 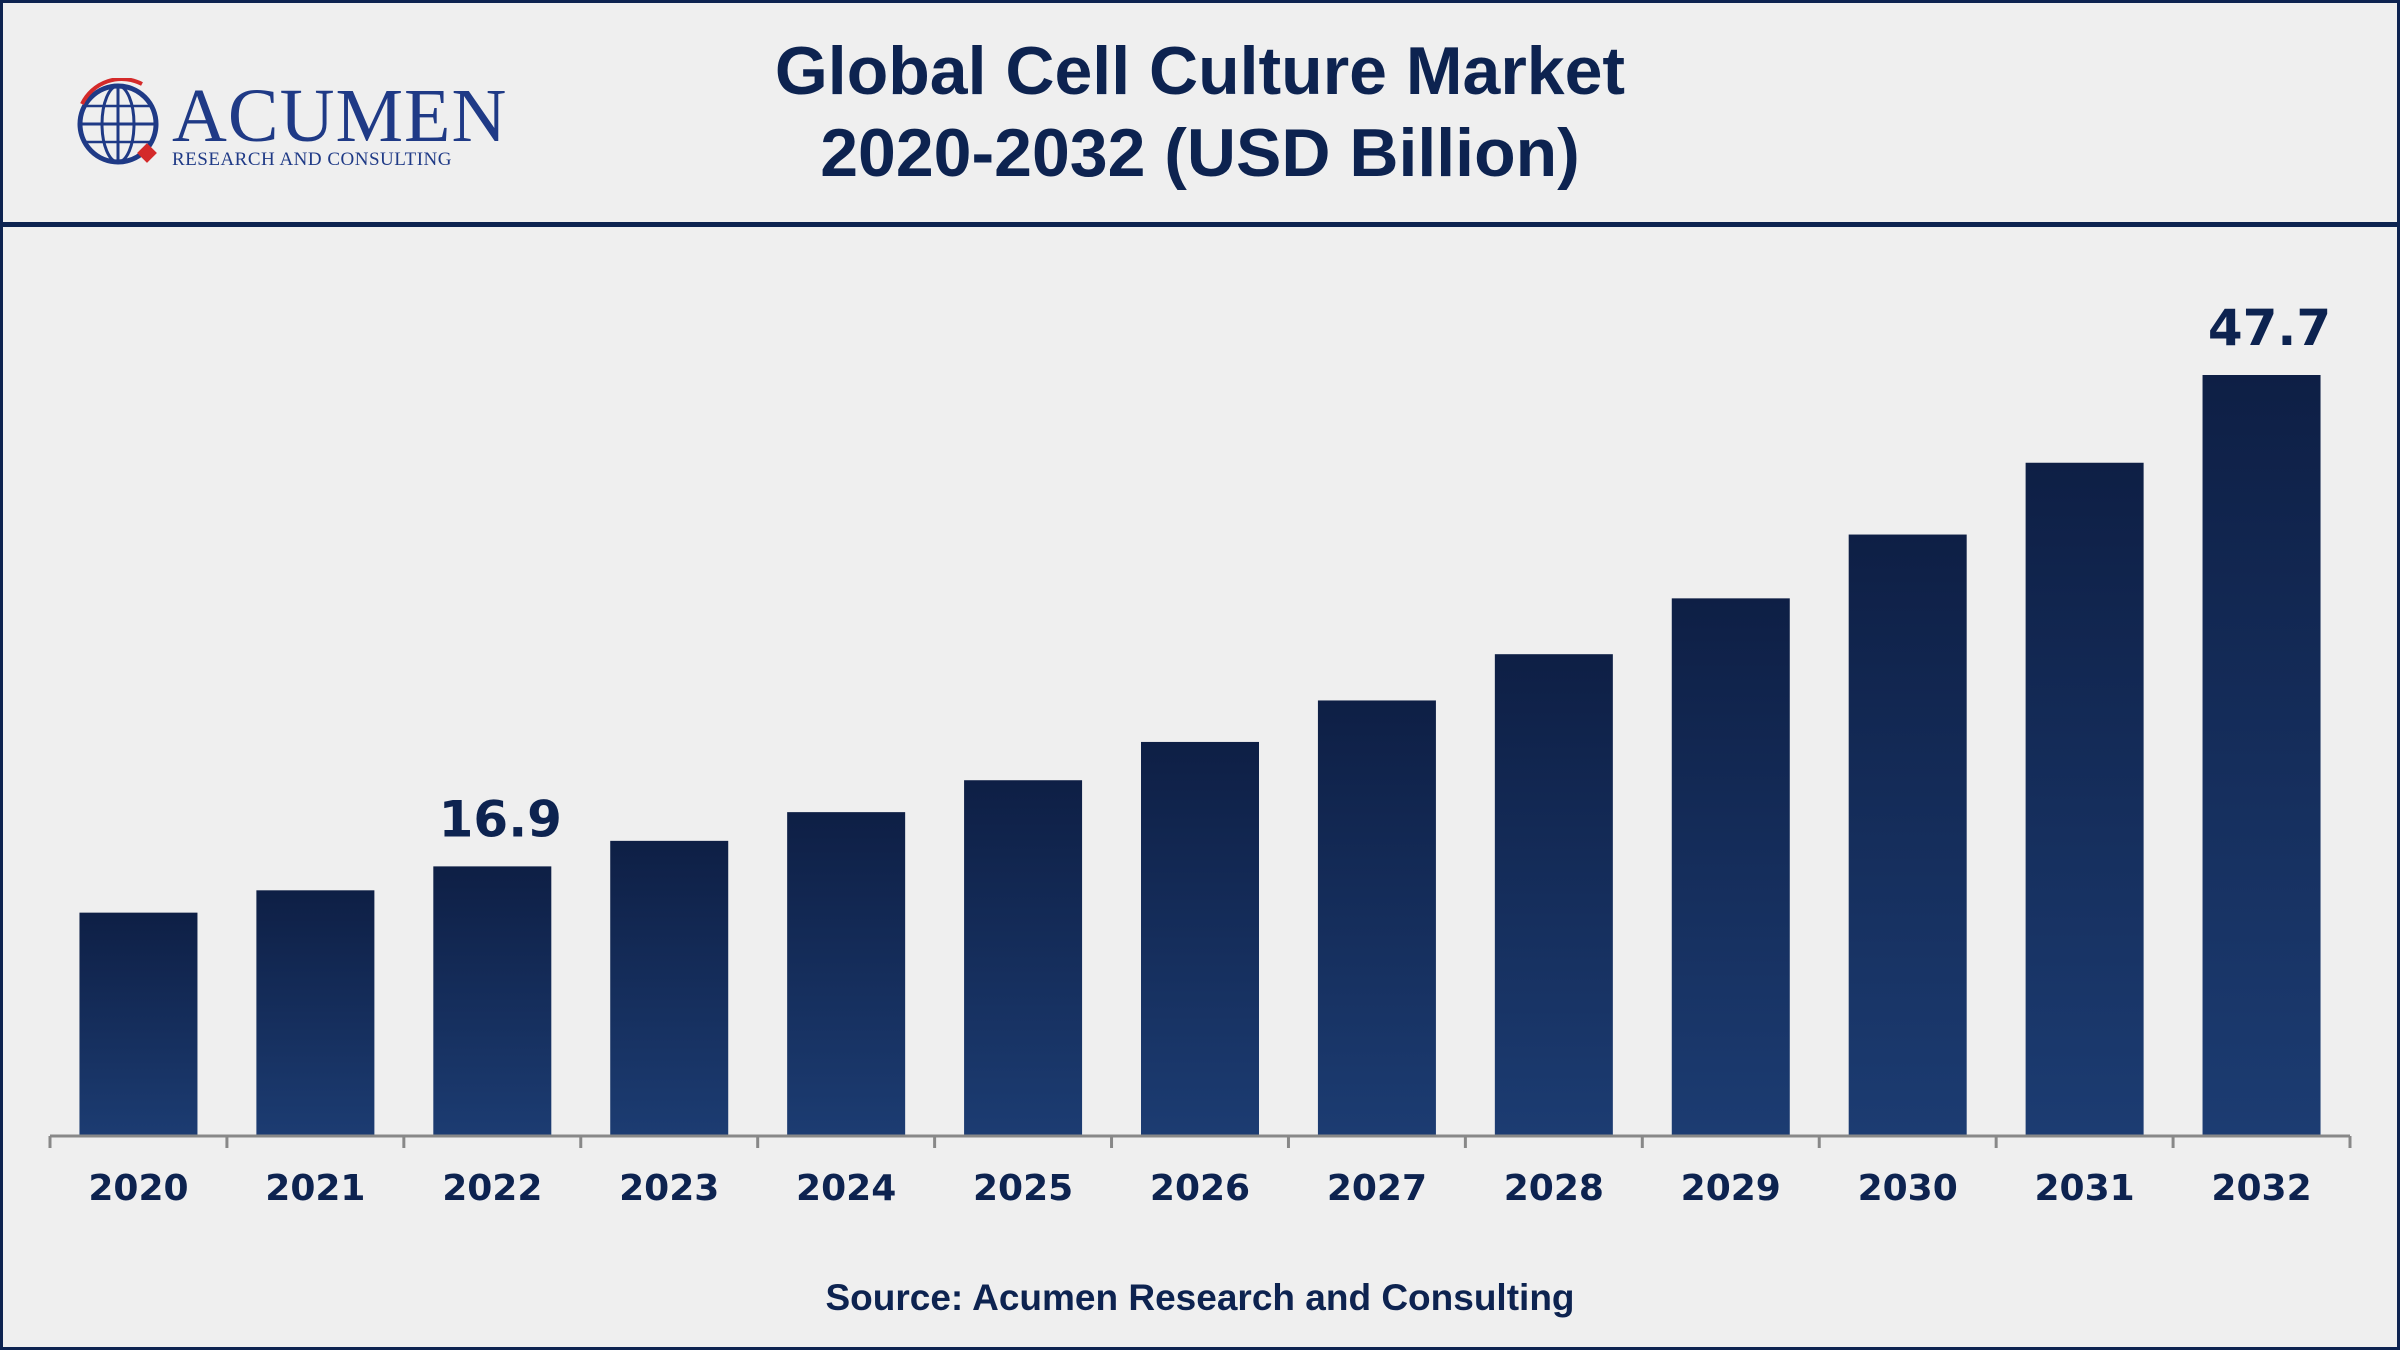 I want to click on logo-wordmark: ACUMEN, so click(x=340, y=116).